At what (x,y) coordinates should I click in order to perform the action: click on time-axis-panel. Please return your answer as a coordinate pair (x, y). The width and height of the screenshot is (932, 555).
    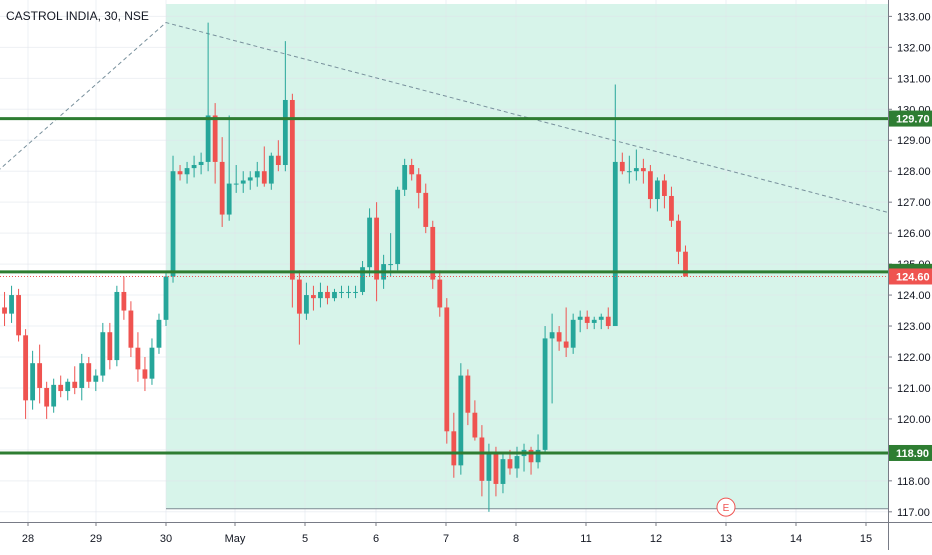
    Looking at the image, I should click on (444, 536).